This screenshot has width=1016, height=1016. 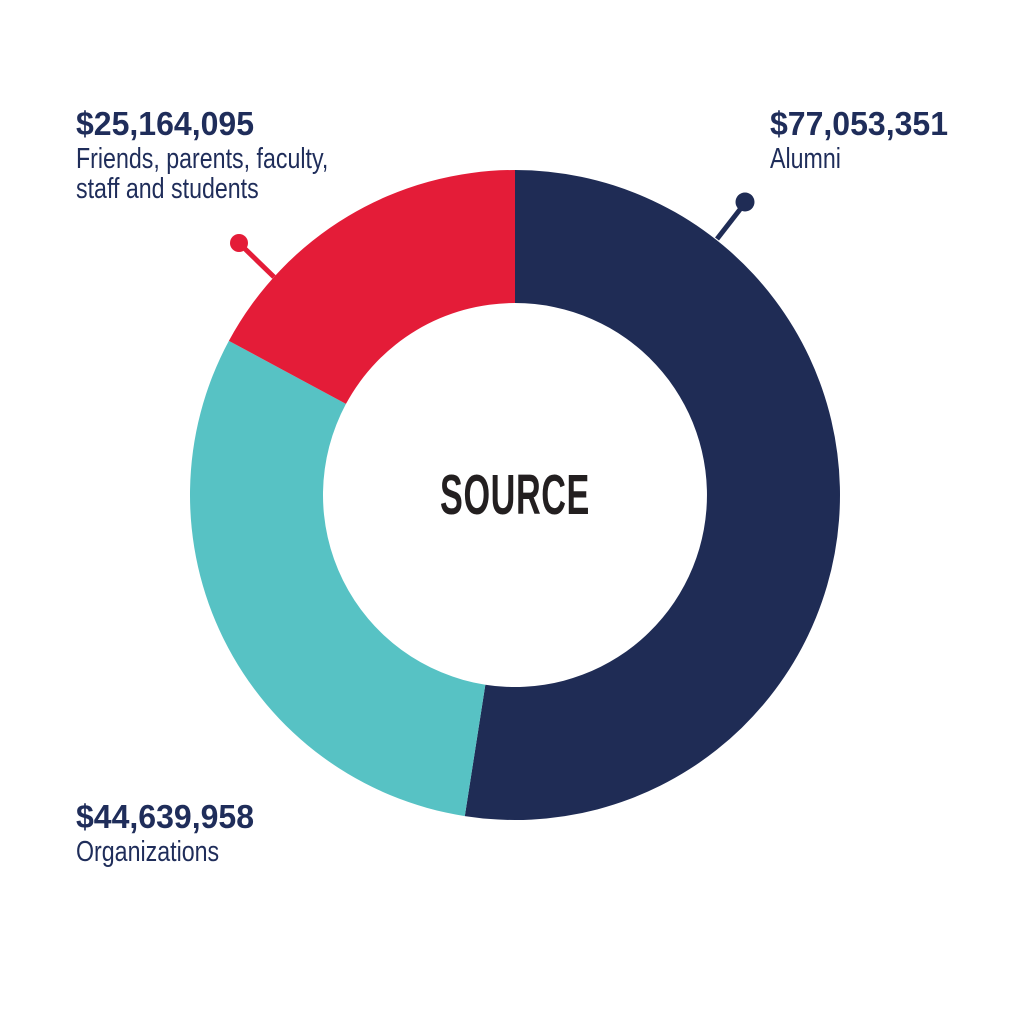 What do you see at coordinates (148, 852) in the screenshot?
I see `organizations-name: Organizations` at bounding box center [148, 852].